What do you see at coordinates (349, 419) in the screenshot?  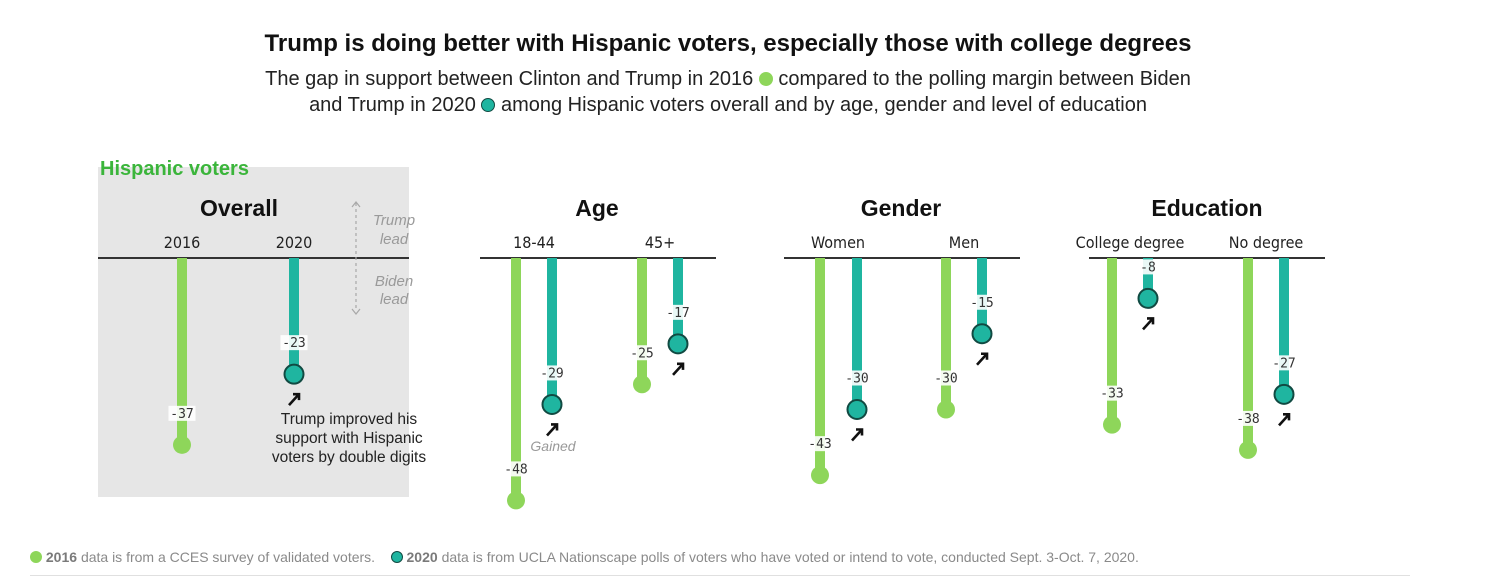 I see `overall-note-line-1: Trump improved his` at bounding box center [349, 419].